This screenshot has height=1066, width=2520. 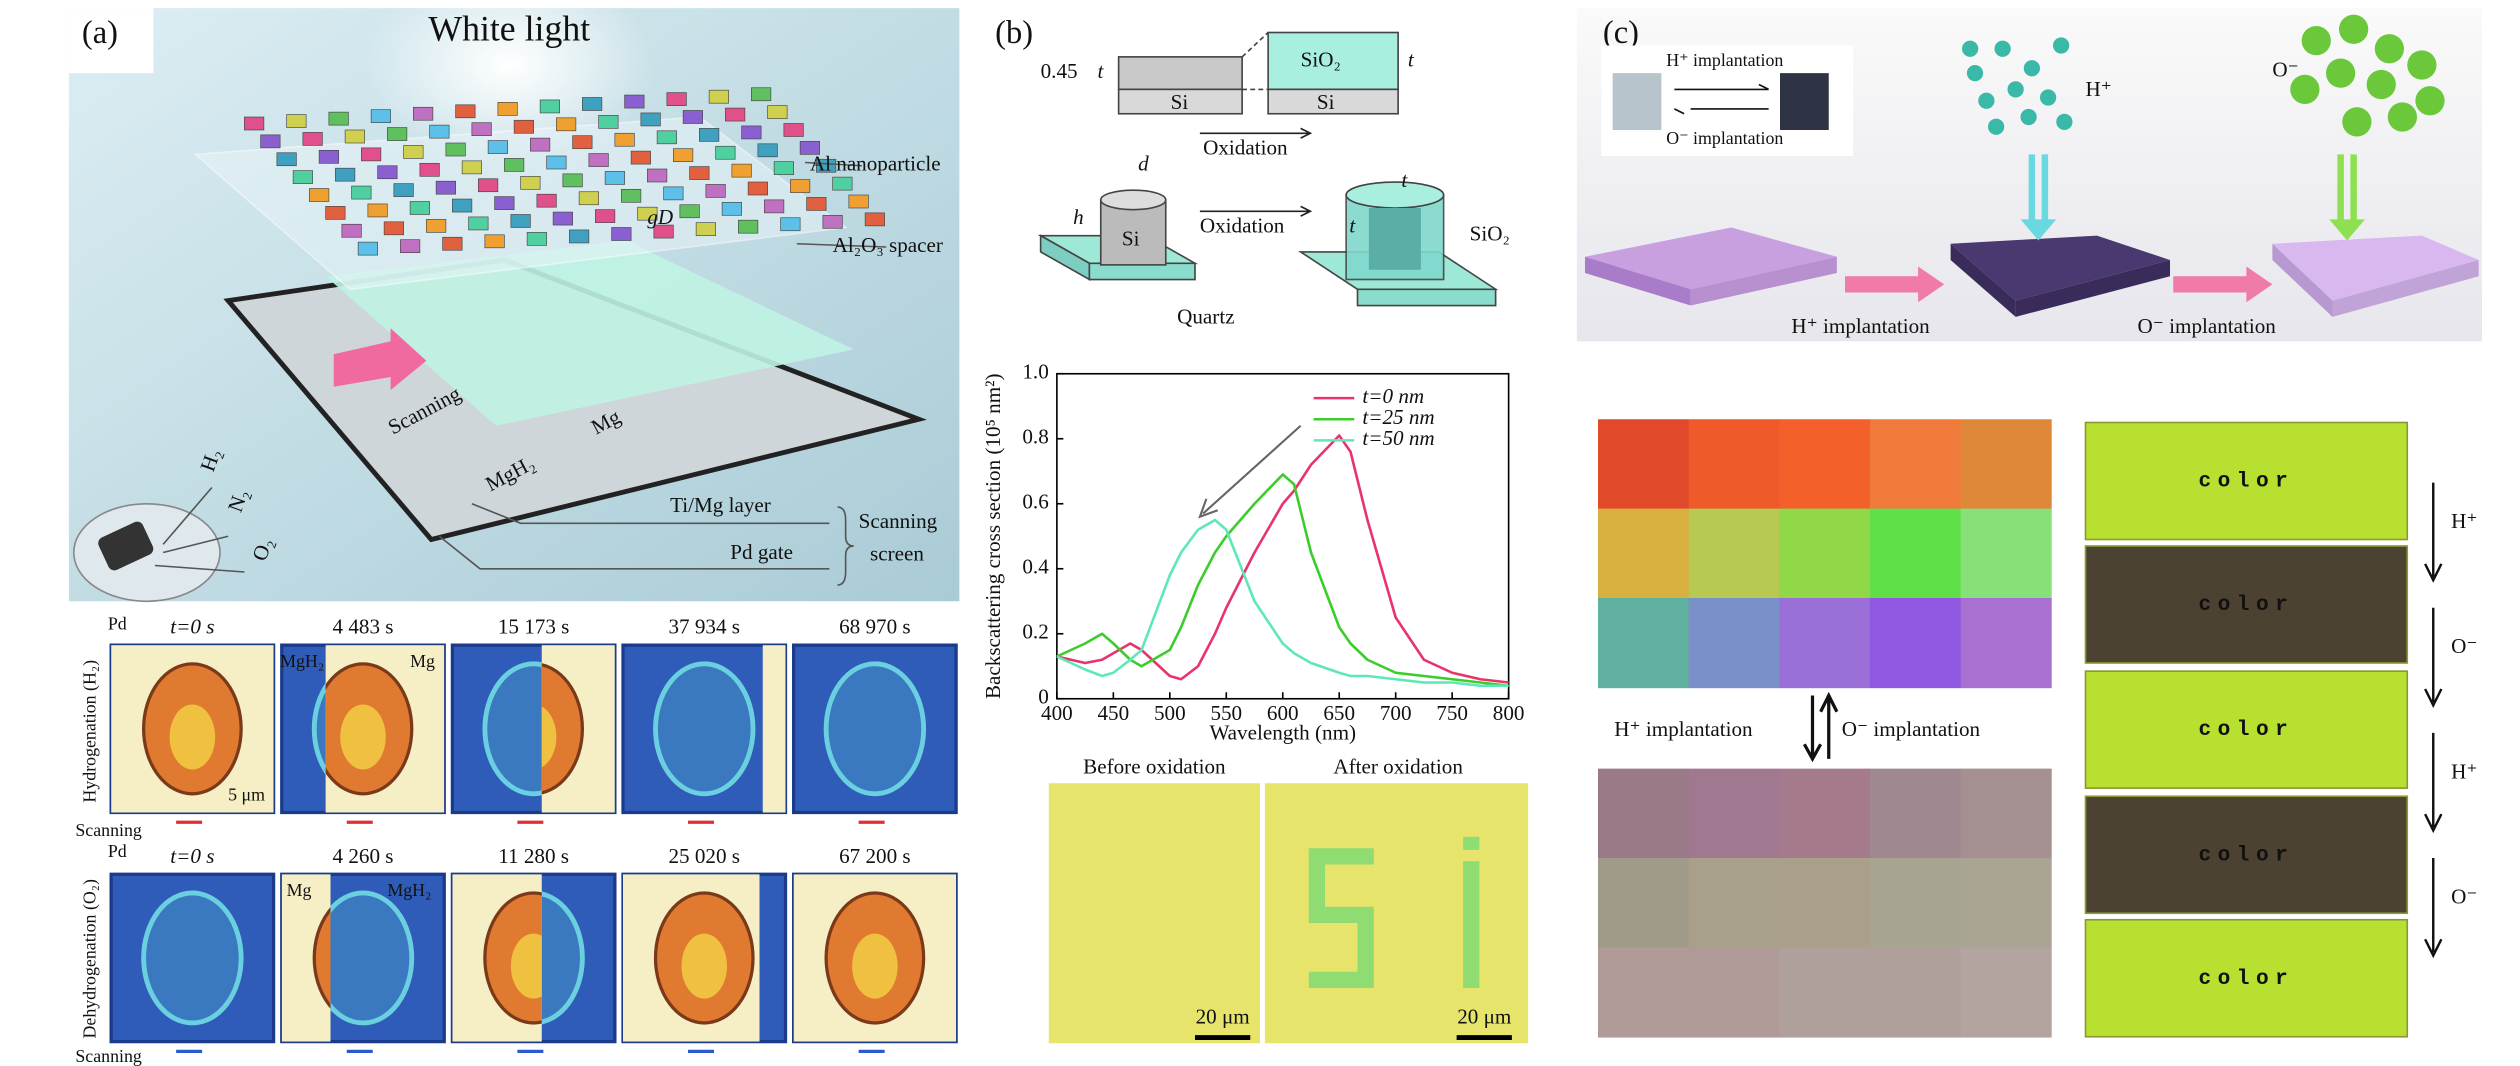 I want to click on time-label: 25 020 s, so click(x=704, y=856).